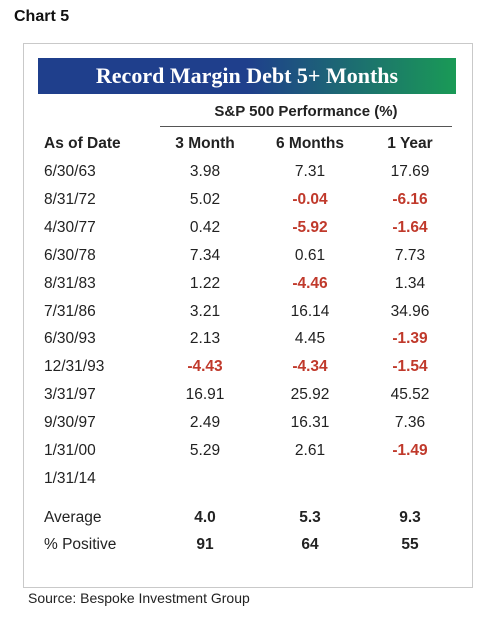  Describe the element at coordinates (70, 255) in the screenshot. I see `cell-date: 6/30/78` at that location.